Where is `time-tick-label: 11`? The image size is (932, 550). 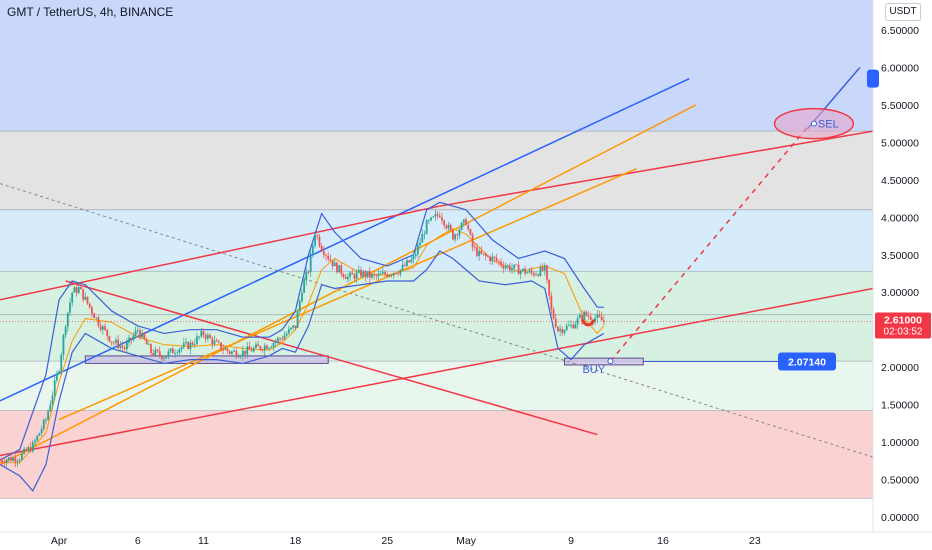
time-tick-label: 11 is located at coordinates (203, 541).